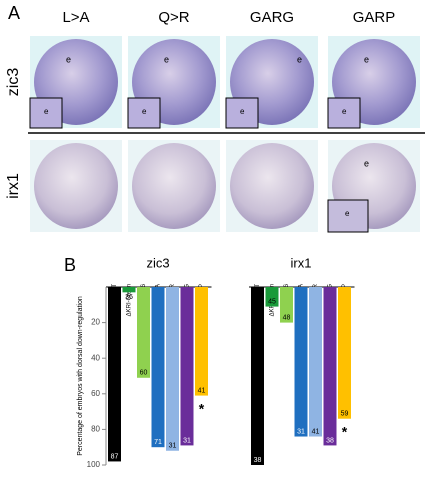 Image resolution: width=433 pixels, height=500 pixels. I want to click on count-label: 71, so click(158, 442).